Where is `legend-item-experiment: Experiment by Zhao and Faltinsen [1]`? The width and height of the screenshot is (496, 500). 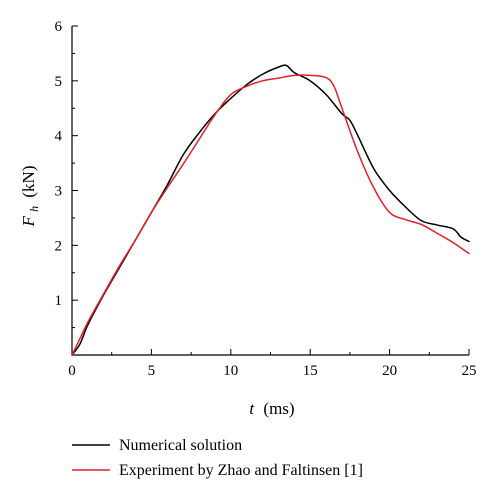 legend-item-experiment: Experiment by Zhao and Faltinsen [1] is located at coordinates (217, 470).